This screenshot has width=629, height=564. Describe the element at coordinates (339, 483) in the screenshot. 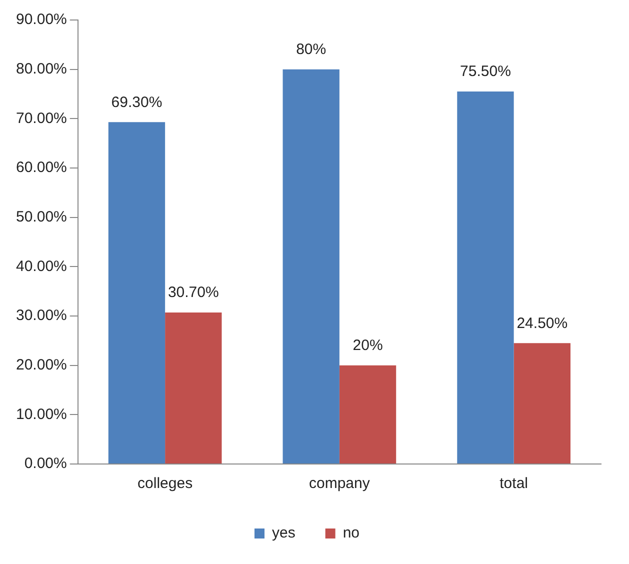

I see `x-tick-label: company` at that location.